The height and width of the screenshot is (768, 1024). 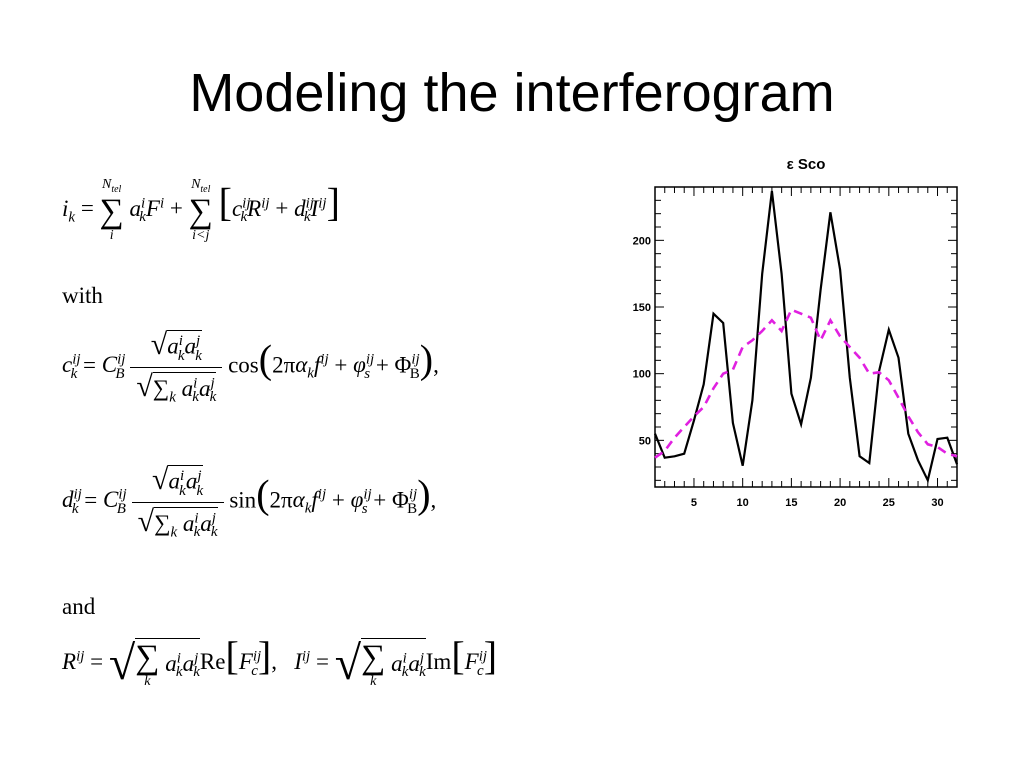 I want to click on x-tick-label: 25, so click(x=889, y=503).